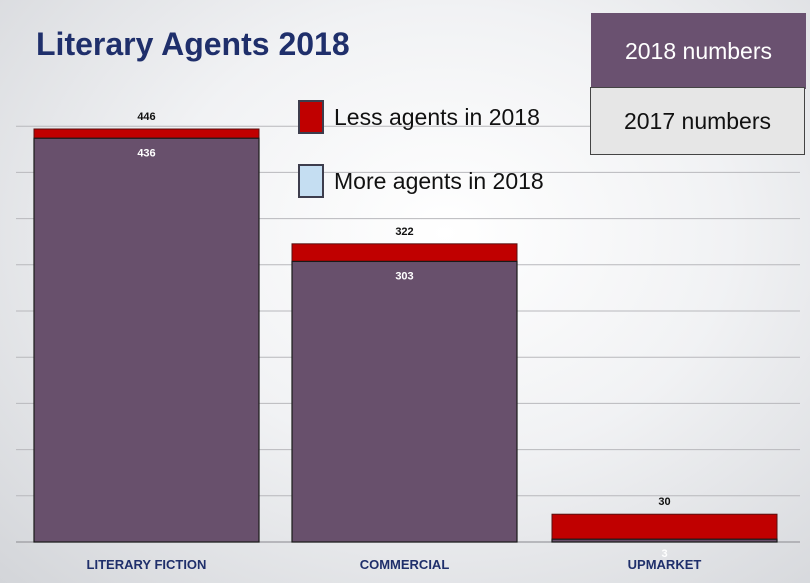  I want to click on data-label-2018: 303, so click(404, 276).